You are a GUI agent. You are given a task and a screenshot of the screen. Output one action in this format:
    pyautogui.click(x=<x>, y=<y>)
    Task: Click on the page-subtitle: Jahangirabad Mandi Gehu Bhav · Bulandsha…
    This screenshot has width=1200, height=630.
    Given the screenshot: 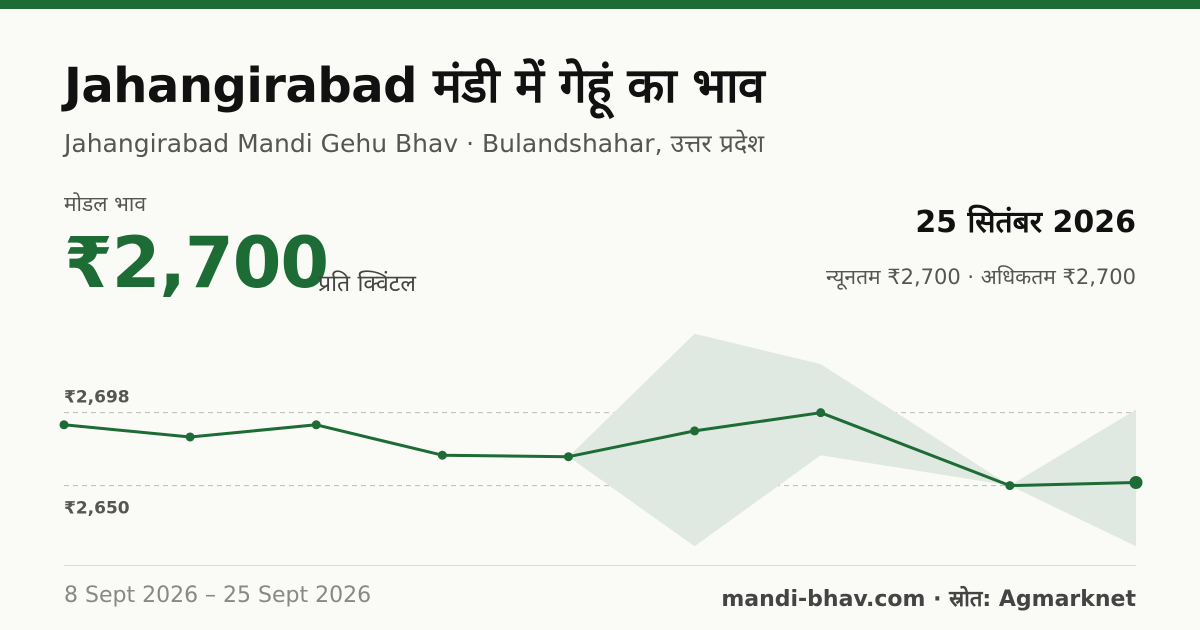 What is the action you would take?
    pyautogui.click(x=414, y=143)
    